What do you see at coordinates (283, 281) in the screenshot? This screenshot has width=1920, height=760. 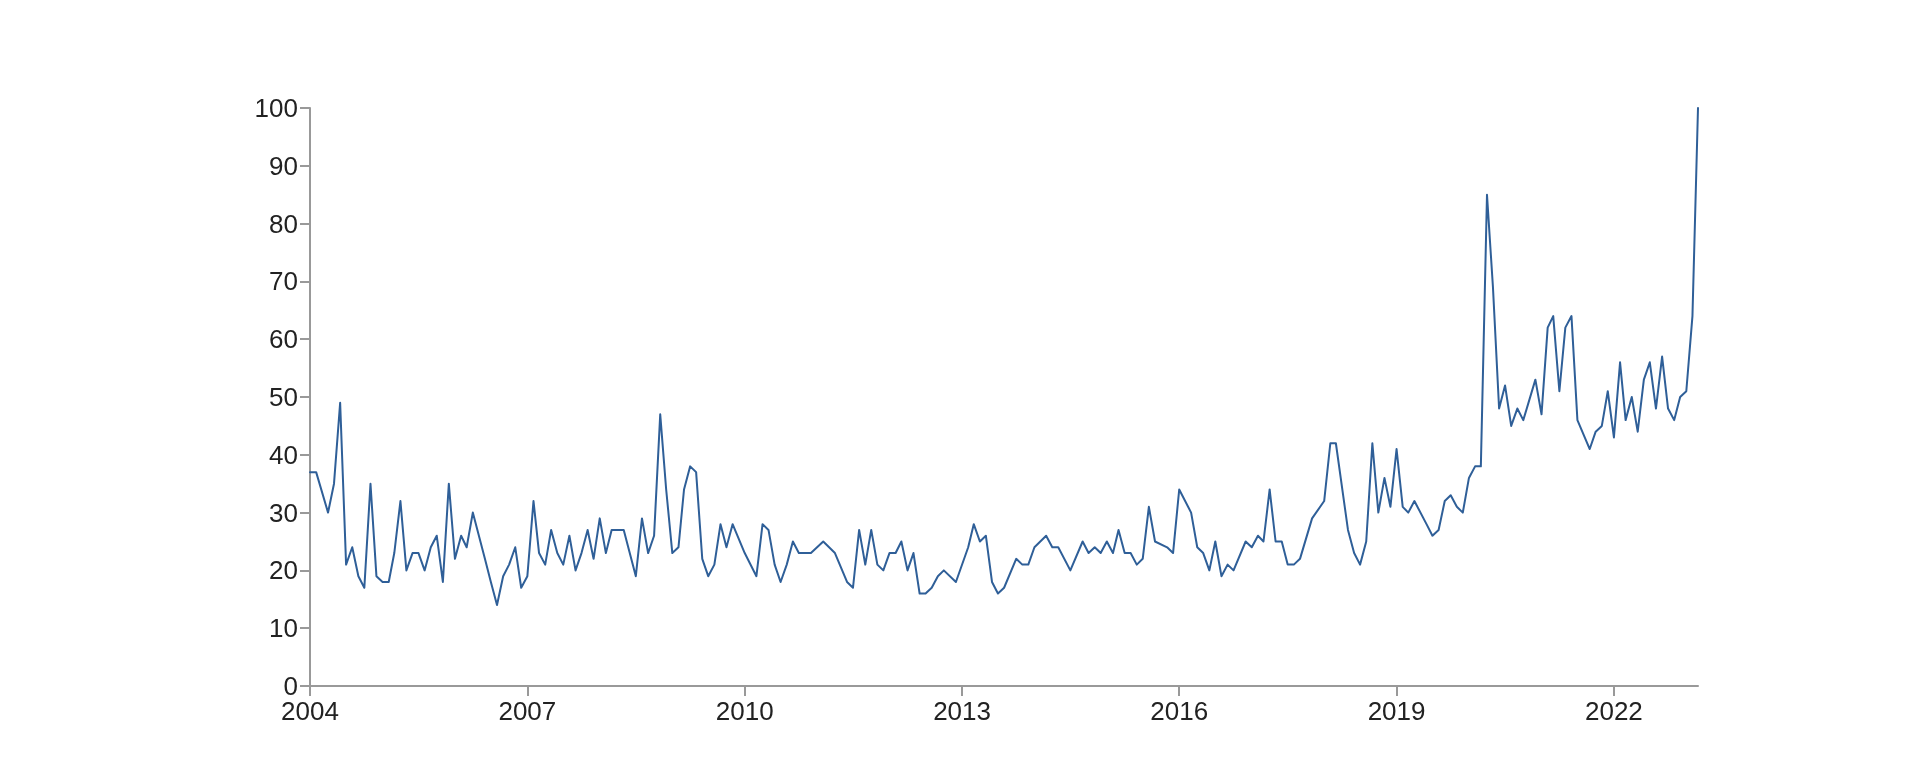 I see `y-tick-label: 70` at bounding box center [283, 281].